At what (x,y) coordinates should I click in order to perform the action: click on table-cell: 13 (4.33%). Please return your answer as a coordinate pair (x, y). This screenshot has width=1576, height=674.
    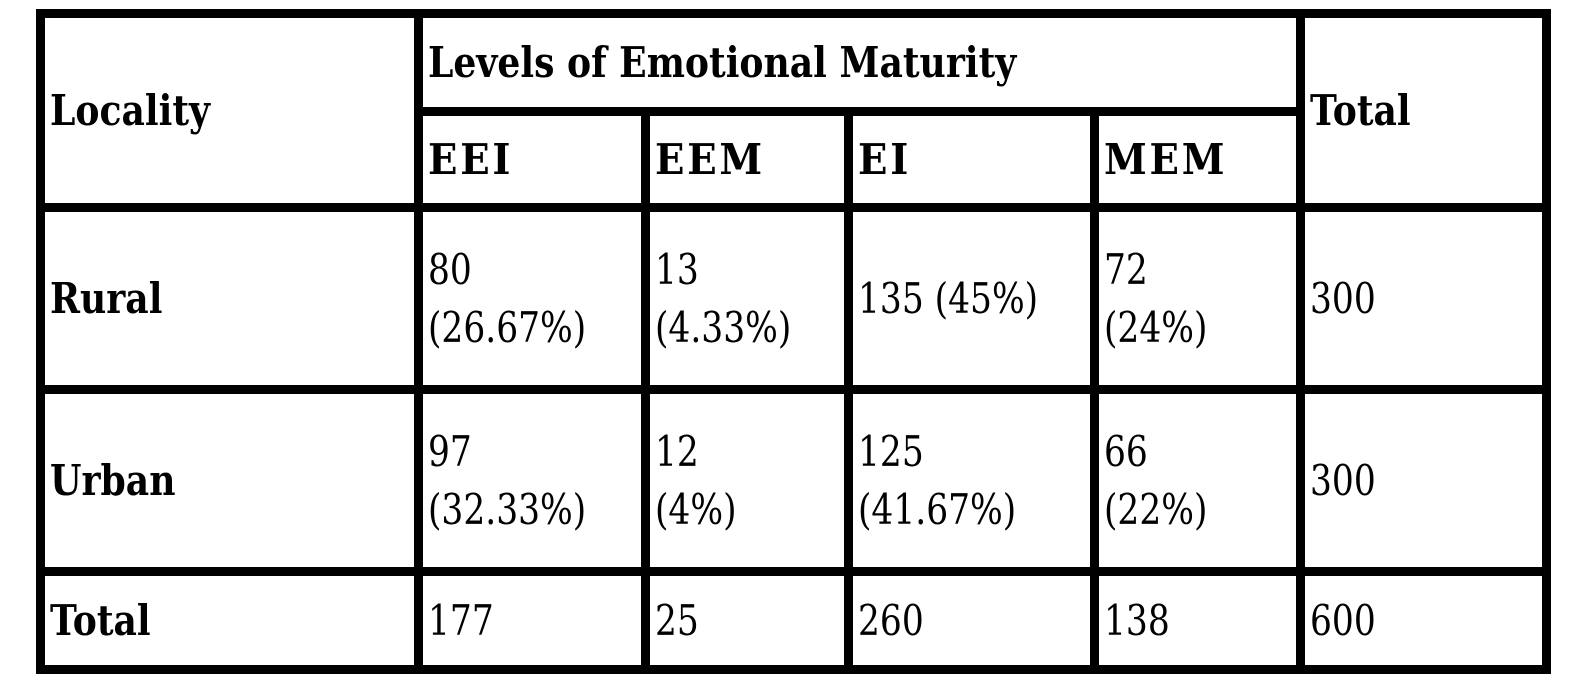
    Looking at the image, I should click on (747, 298).